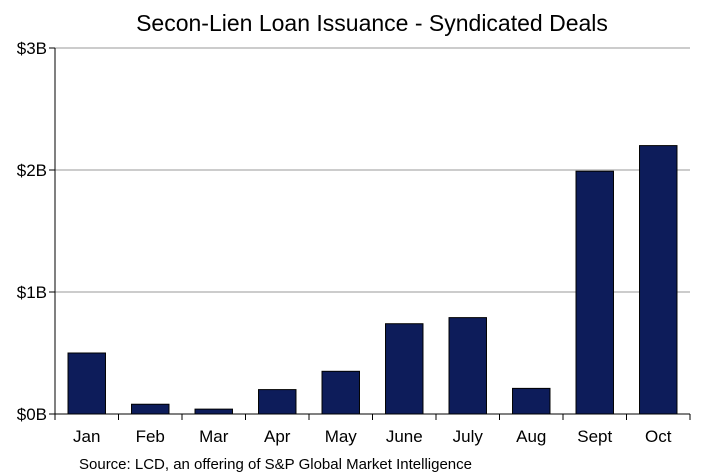  Describe the element at coordinates (372, 436) in the screenshot. I see `x-tick-labels: Jan Feb Mar Apr May June July Aug Sept Oct` at that location.